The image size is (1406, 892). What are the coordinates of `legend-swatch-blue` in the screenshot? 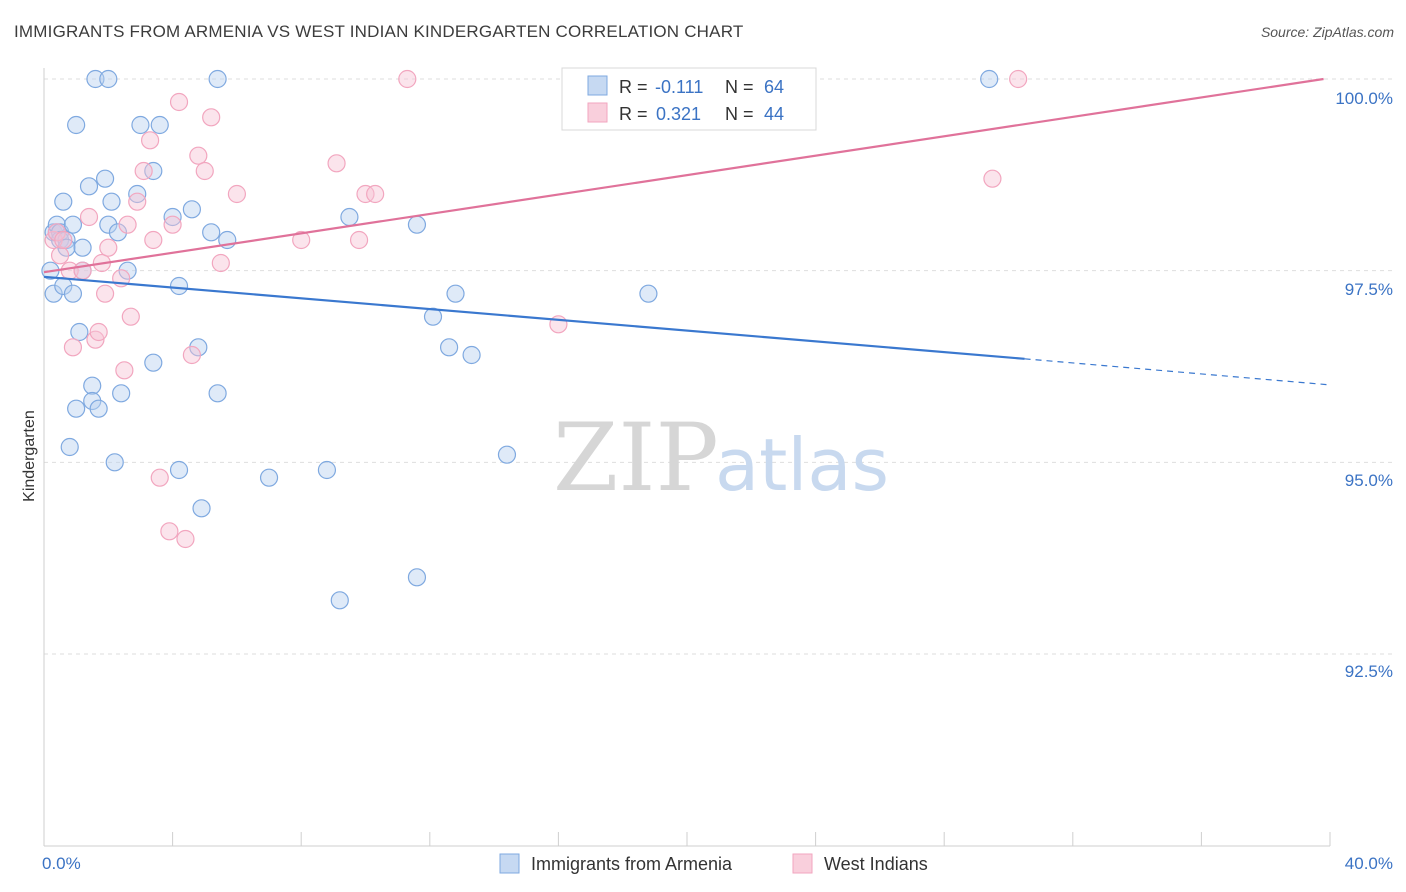 It's located at (509, 863).